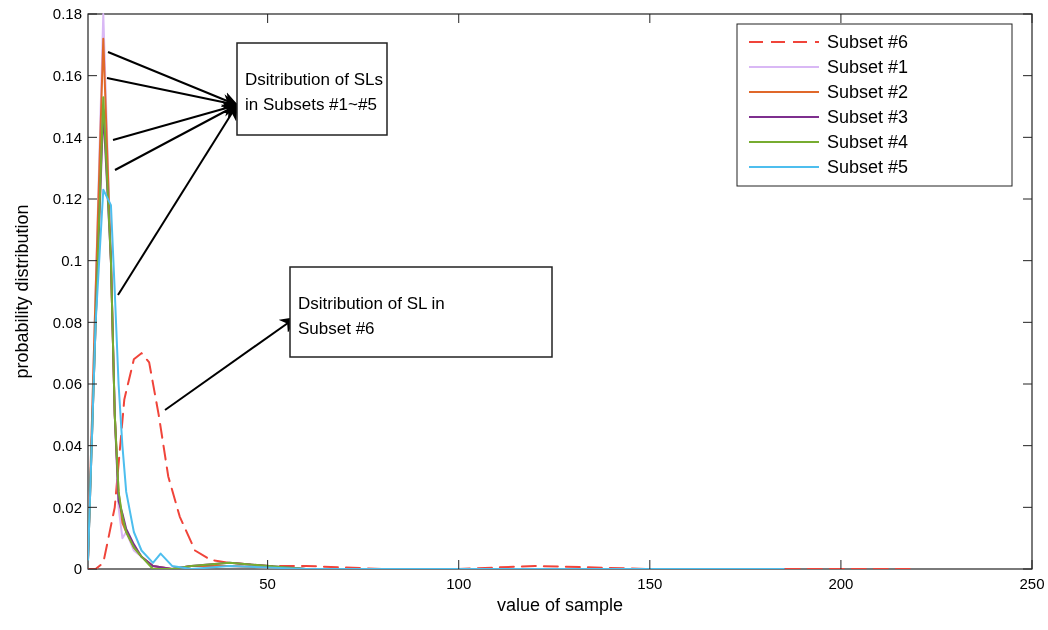 This screenshot has width=1048, height=630. Describe the element at coordinates (868, 92) in the screenshot. I see `legend-label: Subset #2` at that location.